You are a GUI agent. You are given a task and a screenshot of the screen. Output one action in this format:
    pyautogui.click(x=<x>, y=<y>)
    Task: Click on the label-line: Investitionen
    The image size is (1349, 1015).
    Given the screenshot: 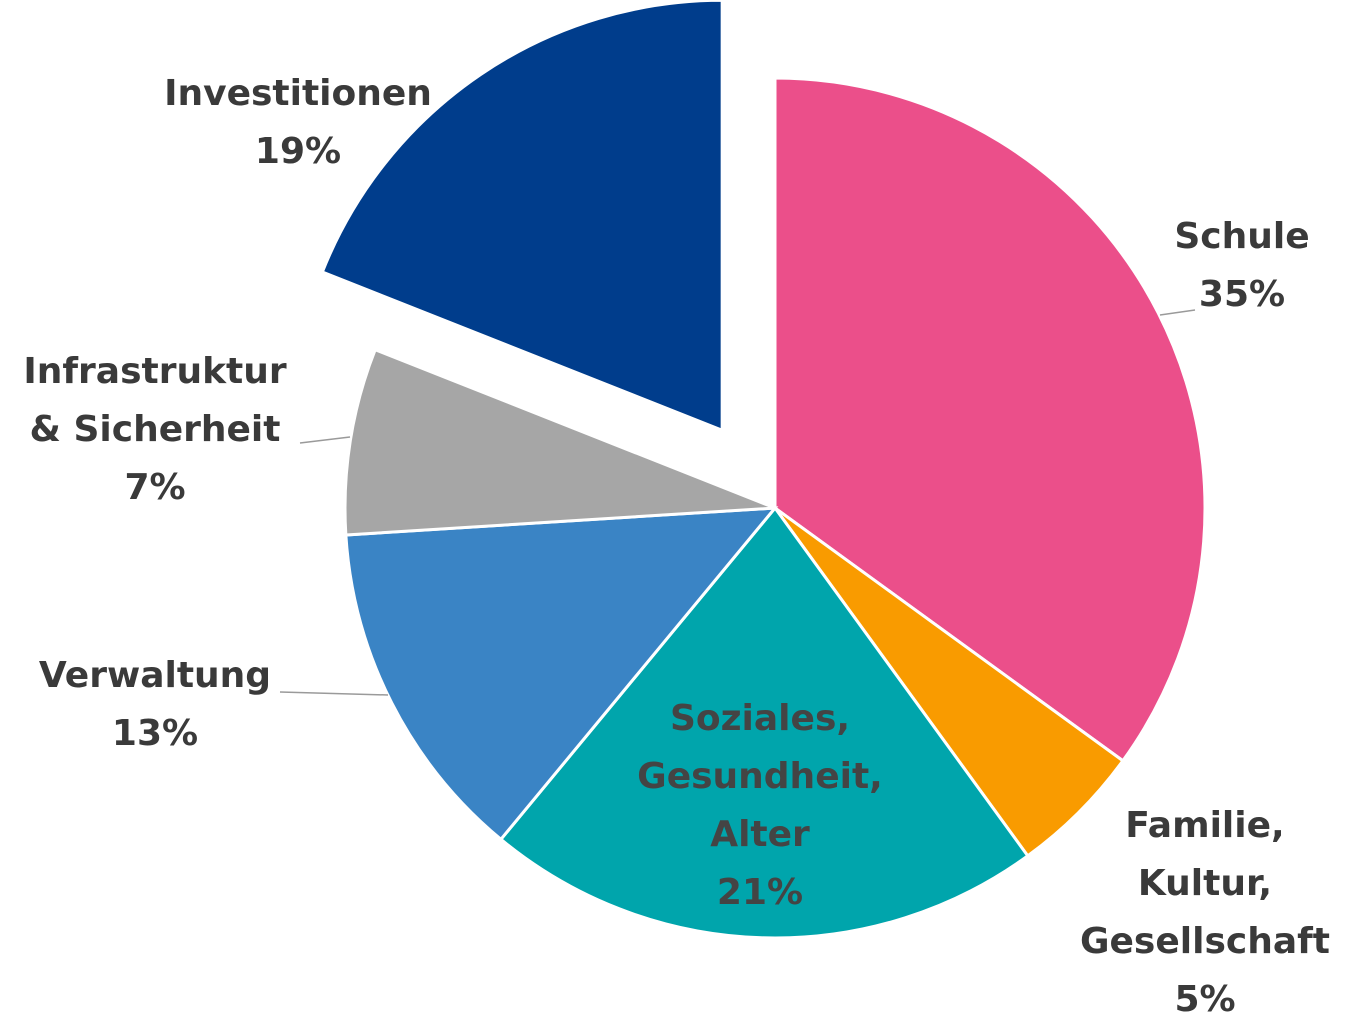 What is the action you would take?
    pyautogui.click(x=298, y=93)
    